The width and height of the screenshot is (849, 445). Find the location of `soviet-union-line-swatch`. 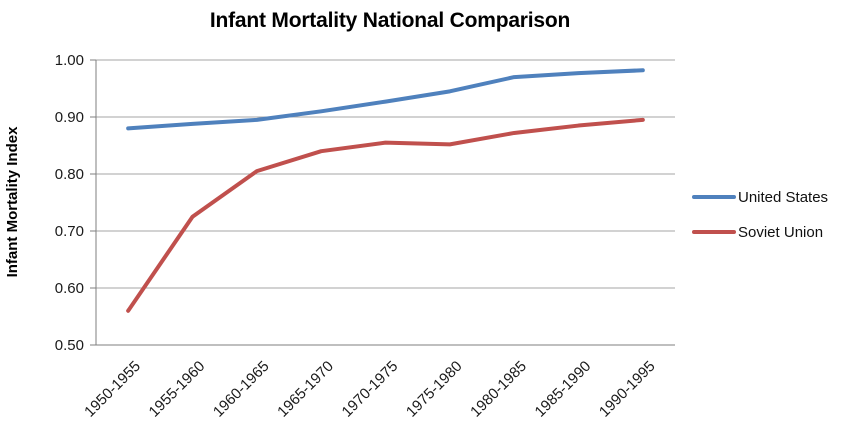

soviet-union-line-swatch is located at coordinates (714, 232).